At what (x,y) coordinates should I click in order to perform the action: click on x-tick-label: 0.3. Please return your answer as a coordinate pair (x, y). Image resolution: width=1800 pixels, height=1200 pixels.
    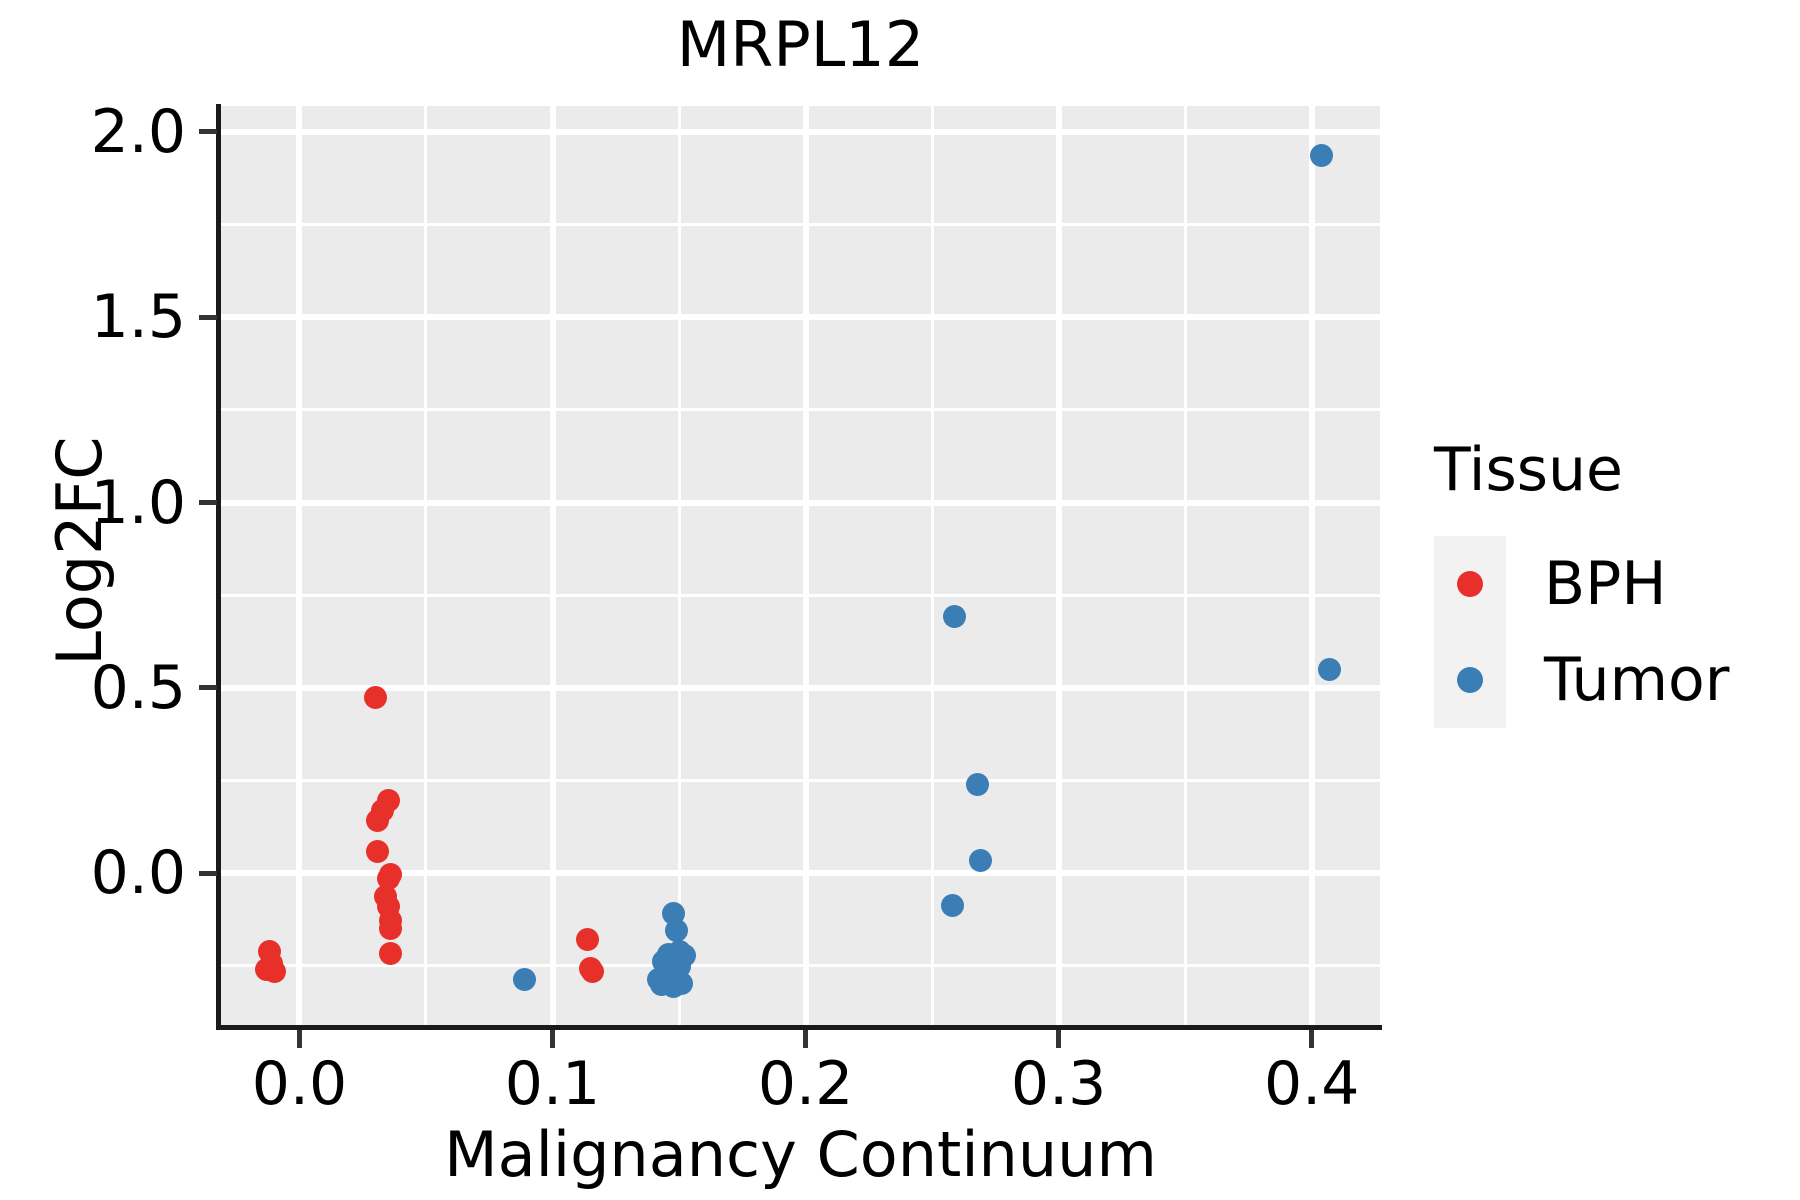
    Looking at the image, I should click on (1058, 1084).